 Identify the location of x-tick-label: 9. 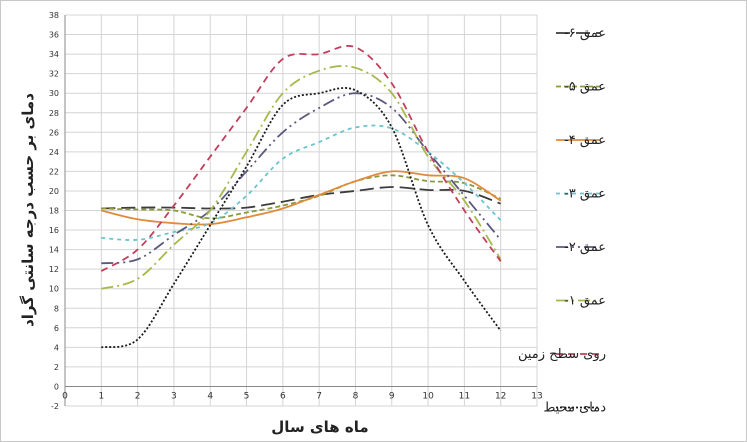
(392, 396).